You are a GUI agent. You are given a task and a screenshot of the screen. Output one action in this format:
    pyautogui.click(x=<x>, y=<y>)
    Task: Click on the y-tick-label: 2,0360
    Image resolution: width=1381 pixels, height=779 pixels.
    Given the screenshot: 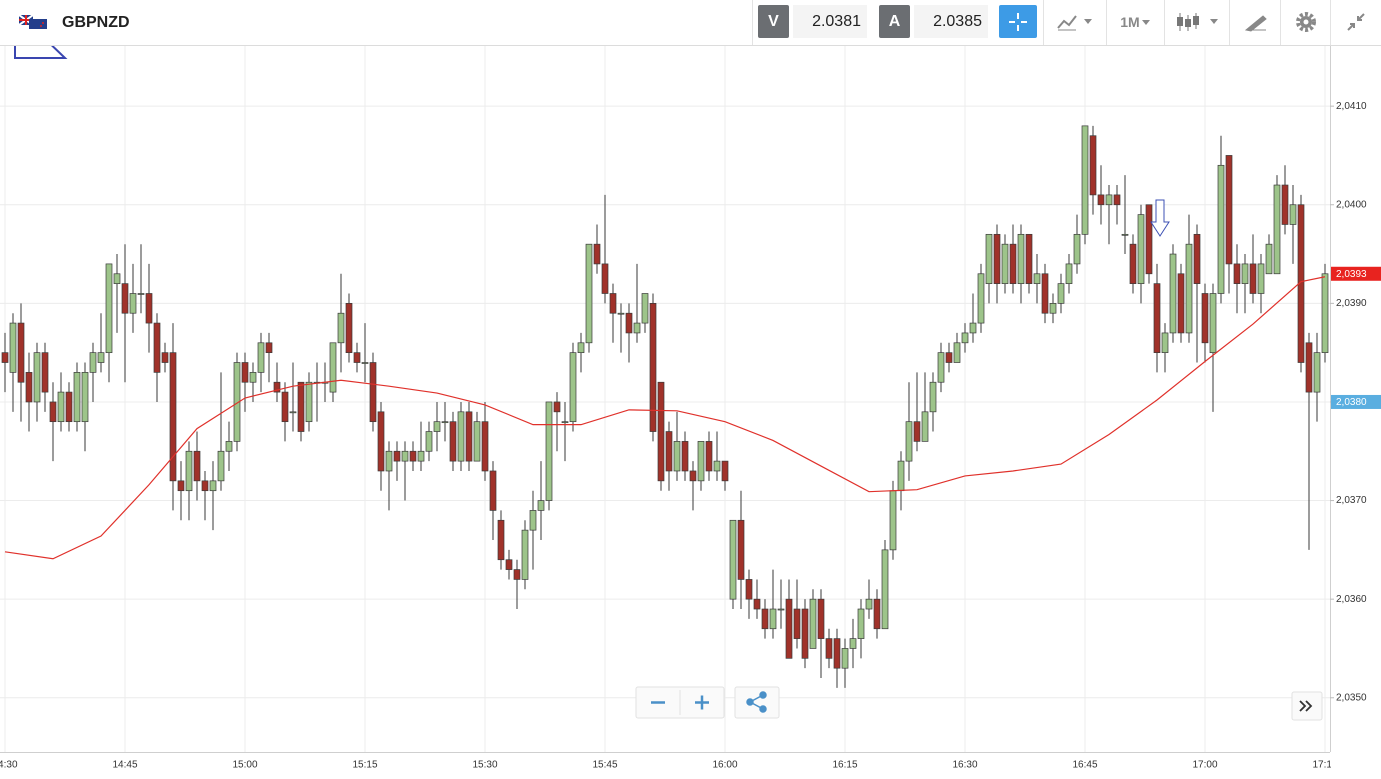 What is the action you would take?
    pyautogui.click(x=1351, y=599)
    